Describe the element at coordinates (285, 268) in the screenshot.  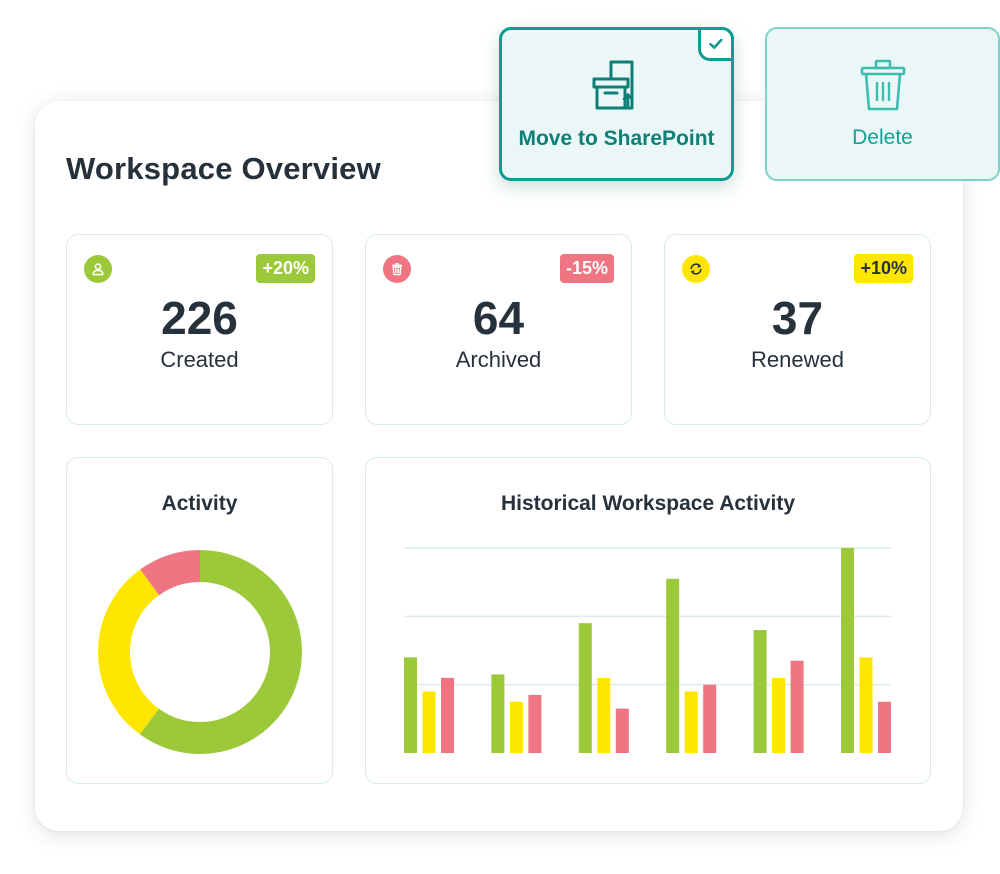
I see `change-badge: +20%` at that location.